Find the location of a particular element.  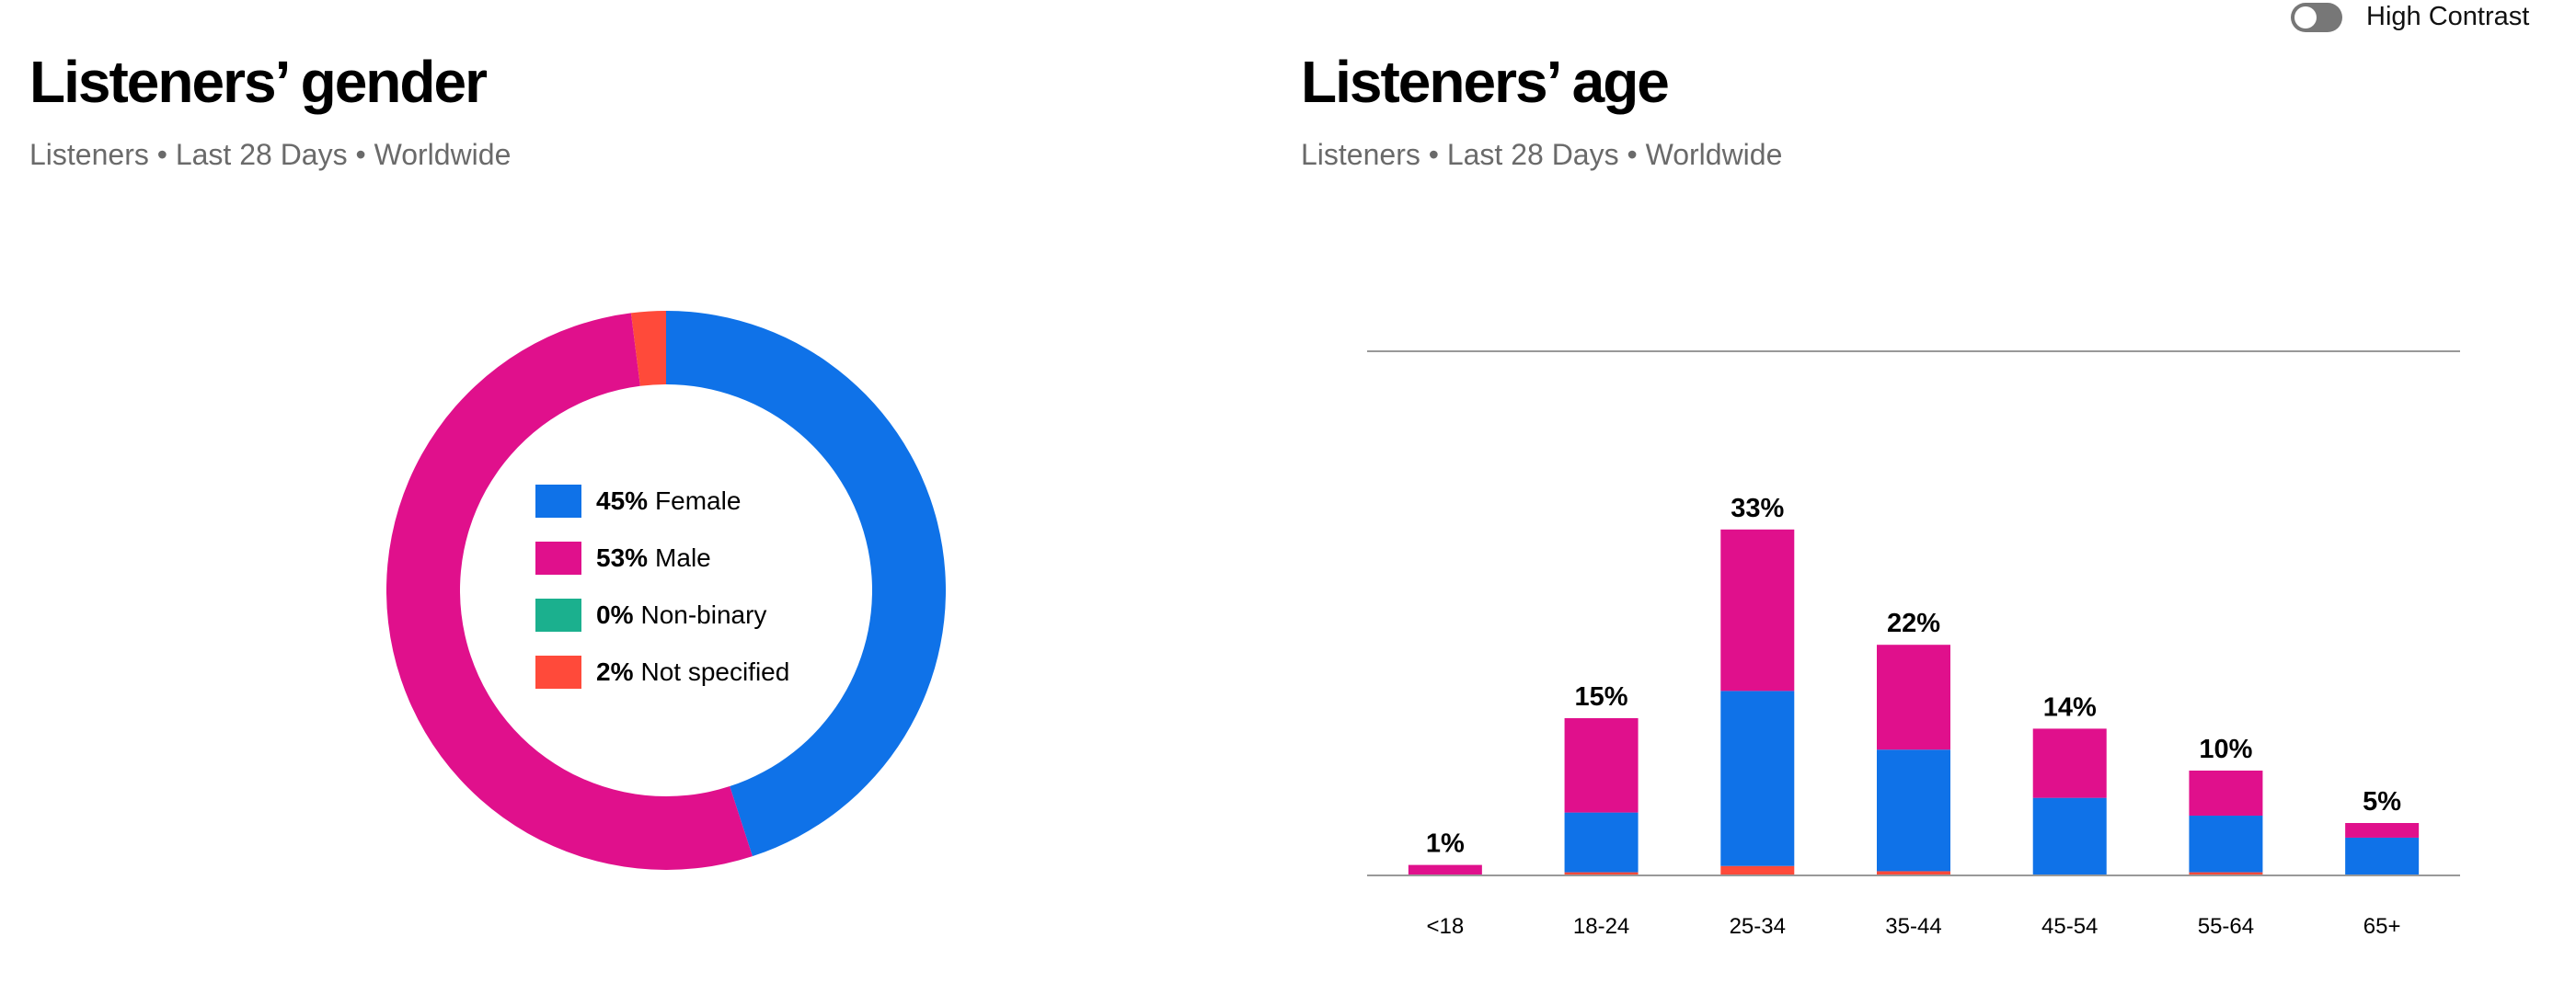

legend-label: Female is located at coordinates (698, 500).